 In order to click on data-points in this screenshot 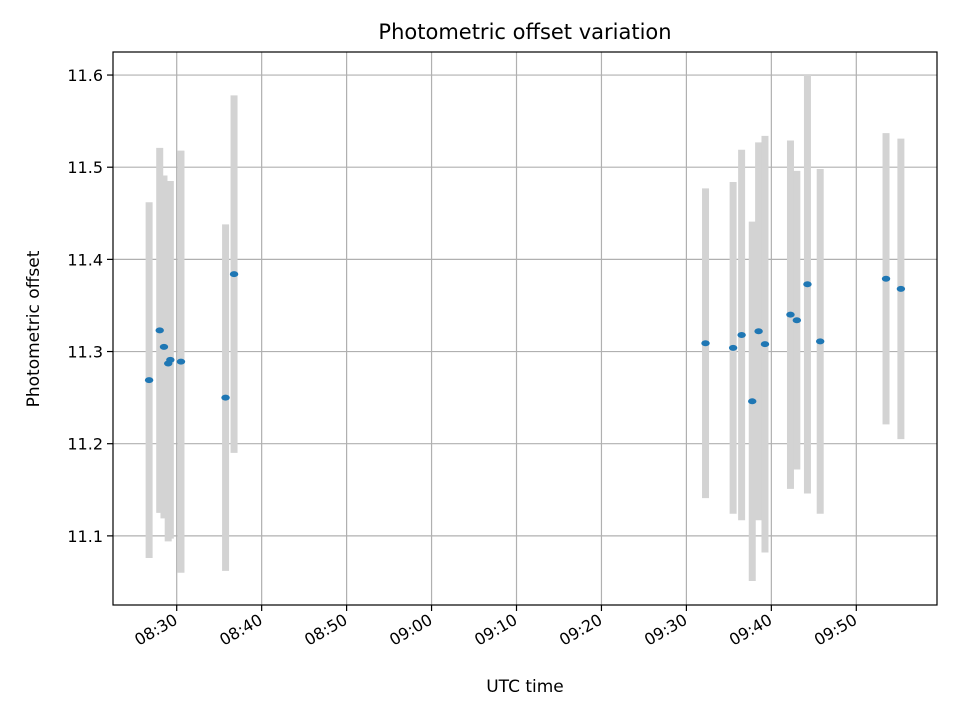, I will do `click(525, 338)`.